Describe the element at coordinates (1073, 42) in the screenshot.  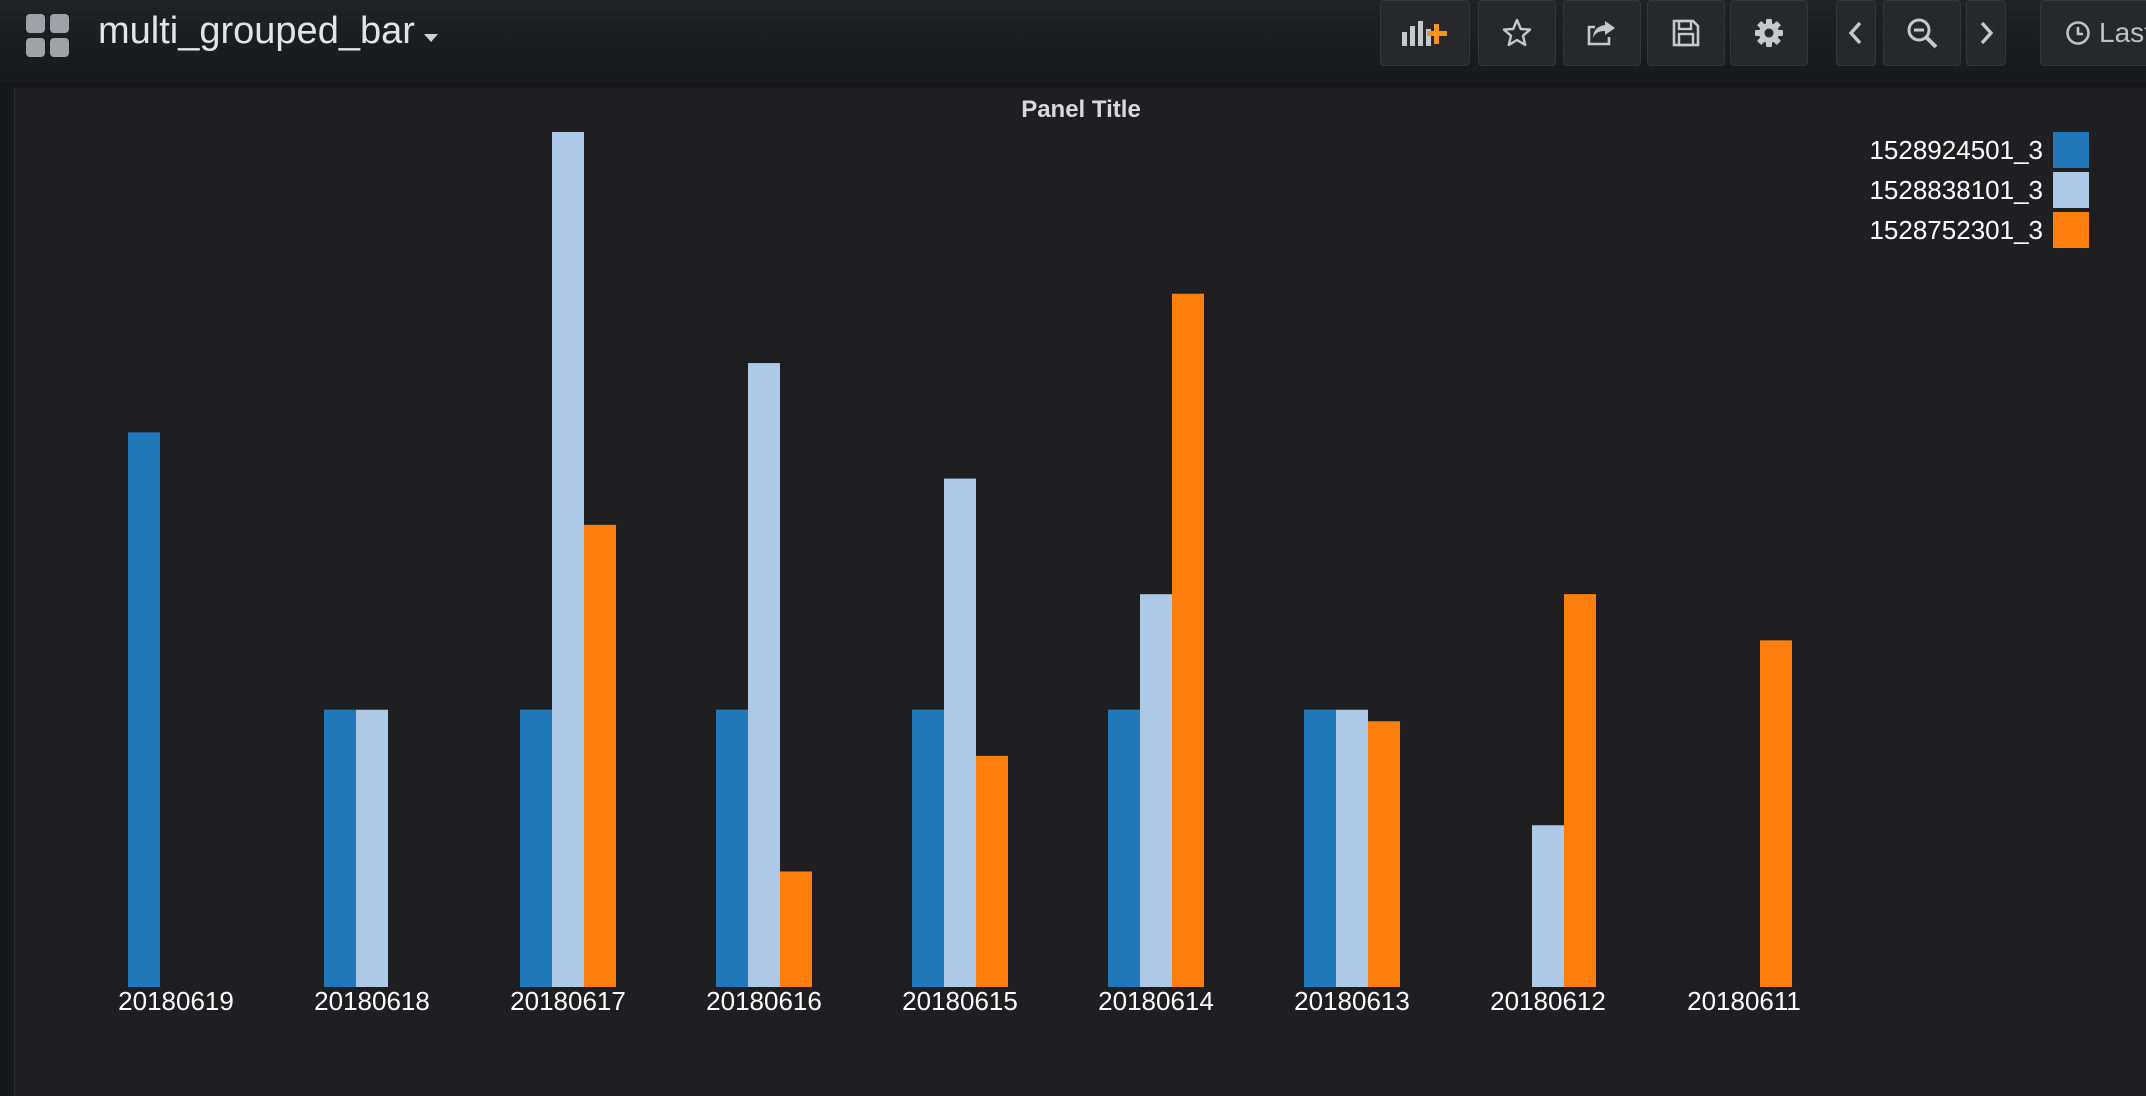
I see `top-navbar: multi_grouped_bar` at that location.